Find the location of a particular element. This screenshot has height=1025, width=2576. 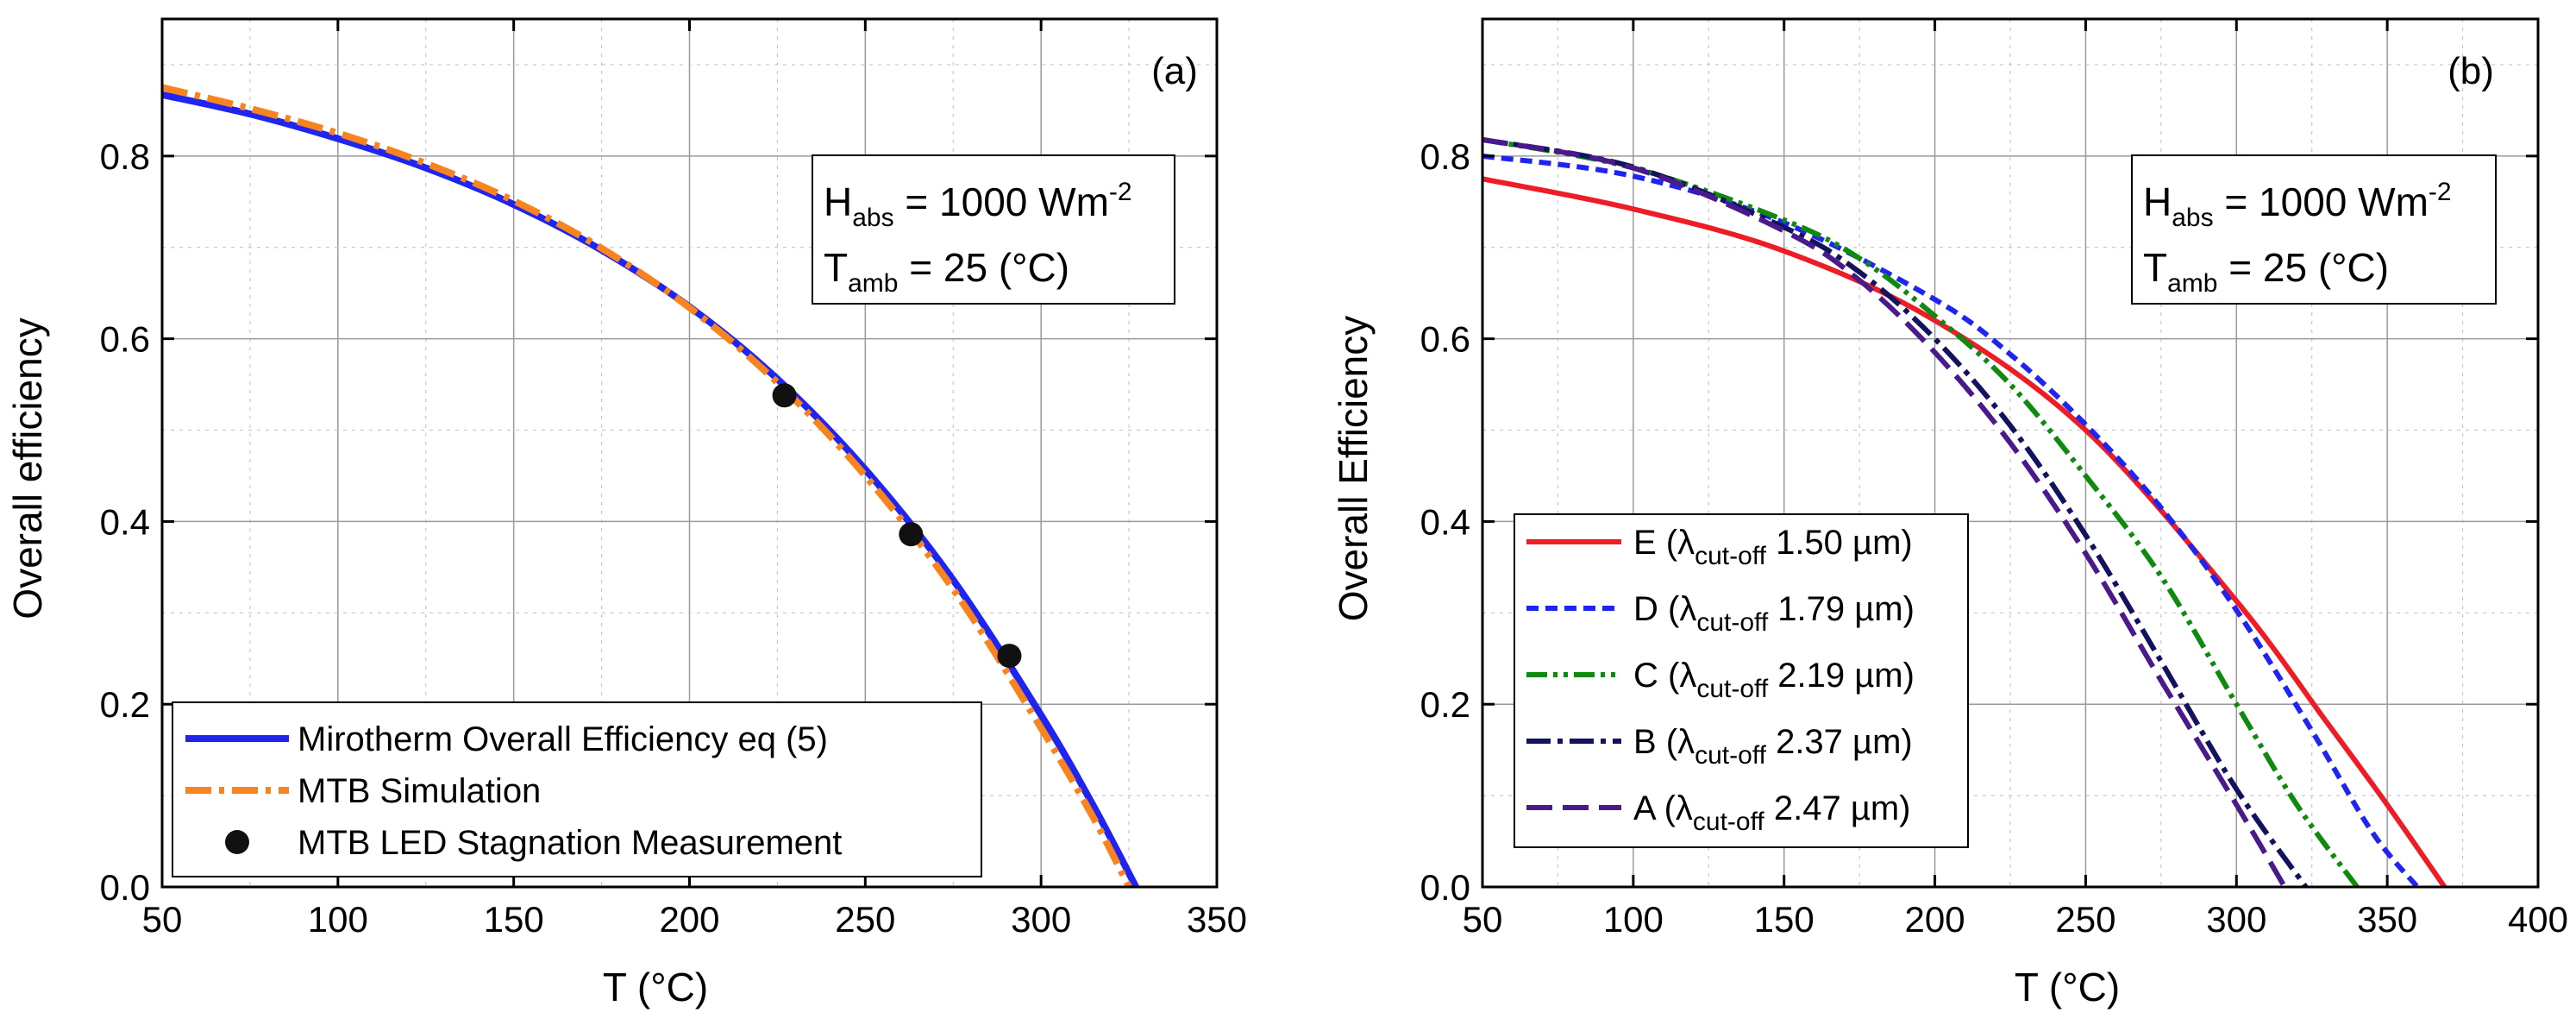

panel-a-legend-label-measurement: MTB LED Stagnation Measurement is located at coordinates (570, 843).